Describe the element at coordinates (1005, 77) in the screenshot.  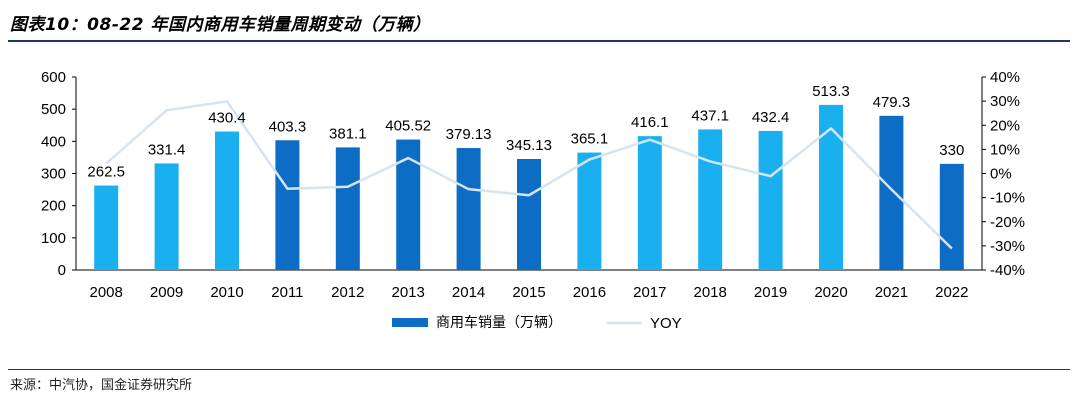
I see `y-right-tick-label: 40%` at that location.